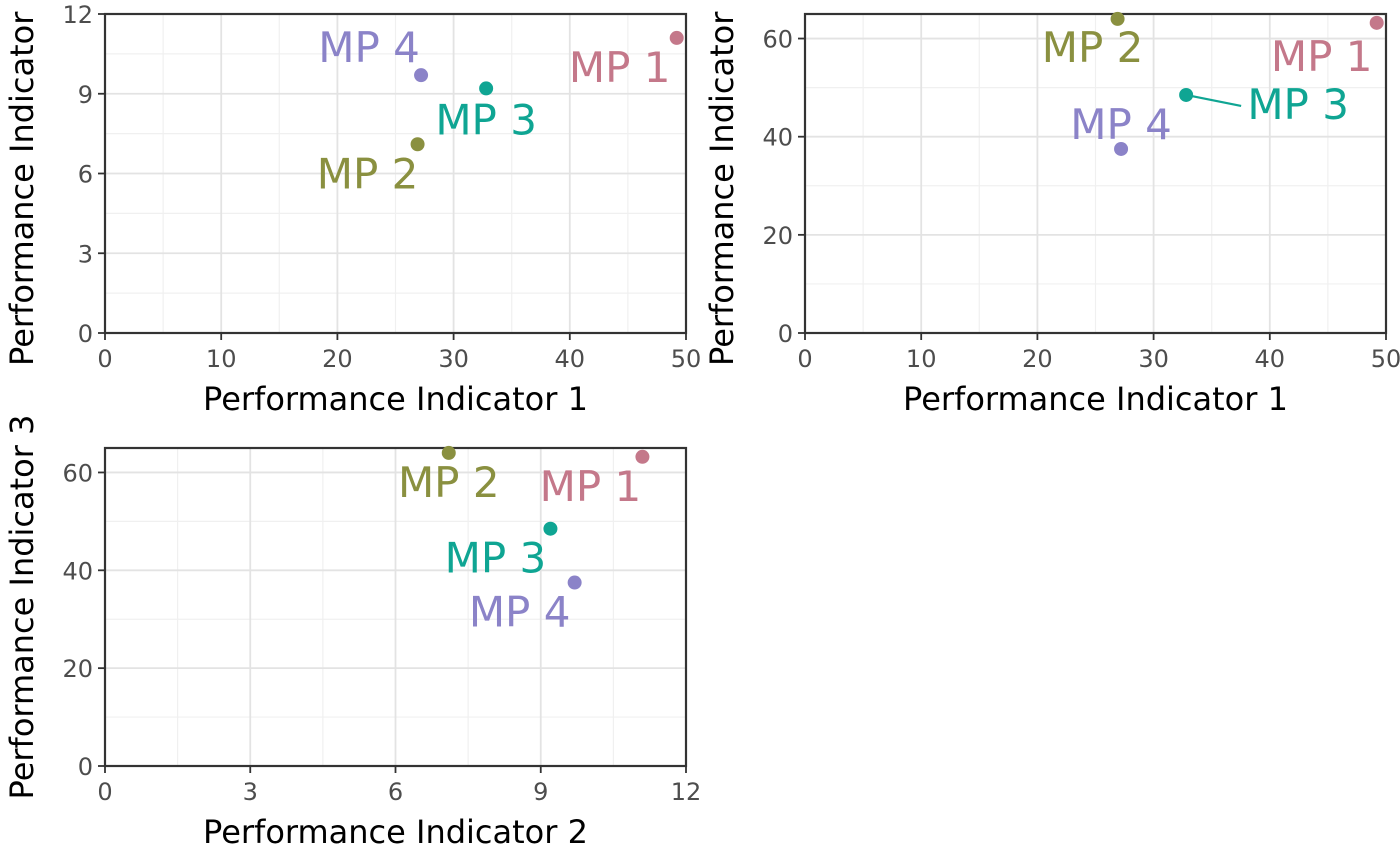 The width and height of the screenshot is (1400, 866). What do you see at coordinates (77, 15) in the screenshot?
I see `y-tick-label: 12` at bounding box center [77, 15].